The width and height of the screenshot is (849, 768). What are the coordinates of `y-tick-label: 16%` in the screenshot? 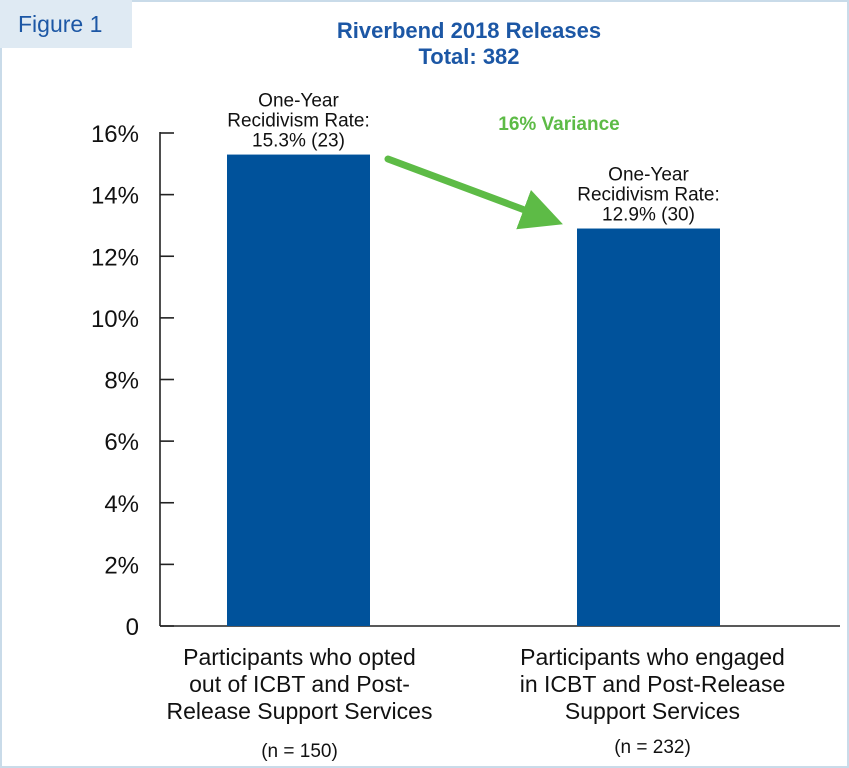 It's located at (115, 134).